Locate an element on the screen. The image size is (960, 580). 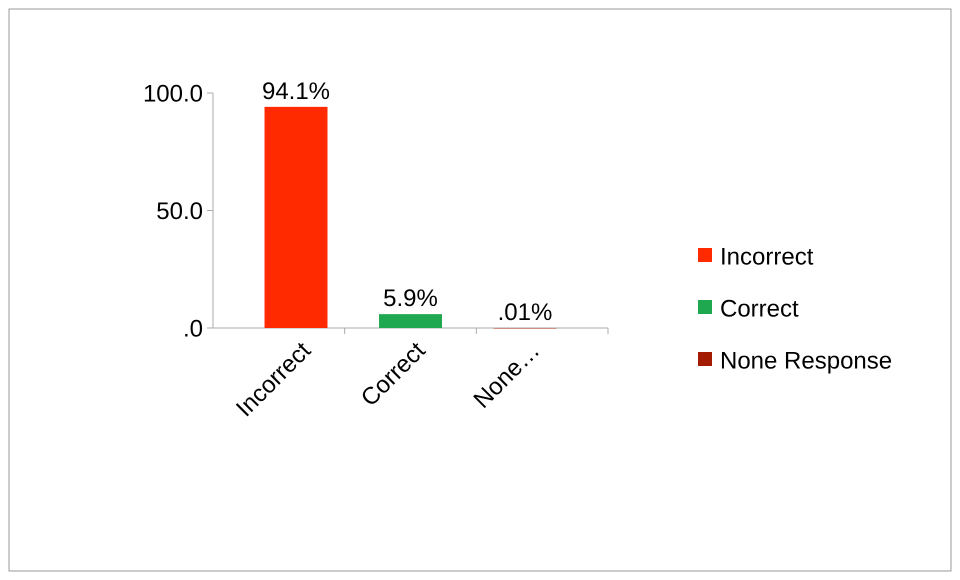
data-label: .01% is located at coordinates (525, 312).